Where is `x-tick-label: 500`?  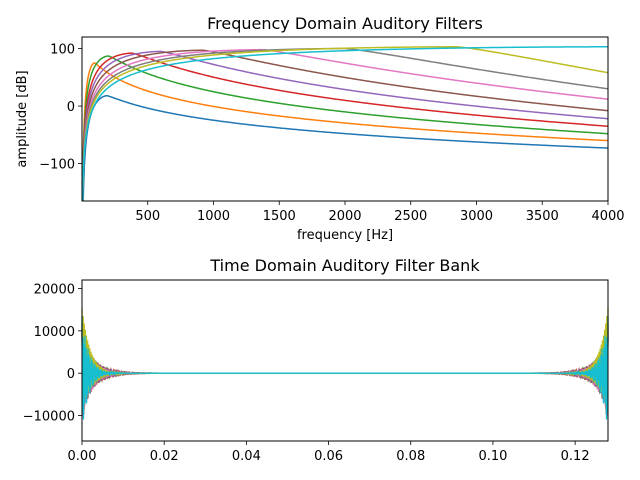 x-tick-label: 500 is located at coordinates (147, 216).